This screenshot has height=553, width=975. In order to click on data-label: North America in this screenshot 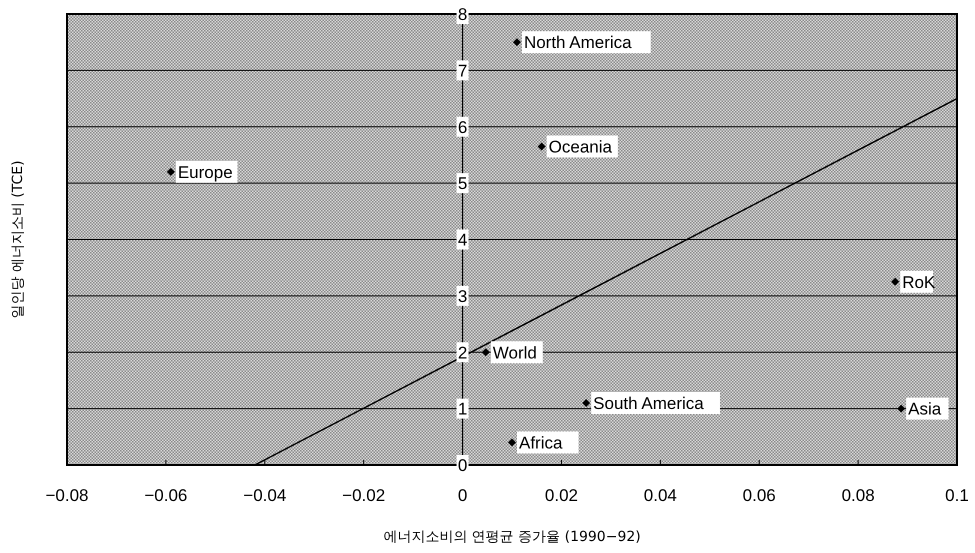, I will do `click(578, 42)`.